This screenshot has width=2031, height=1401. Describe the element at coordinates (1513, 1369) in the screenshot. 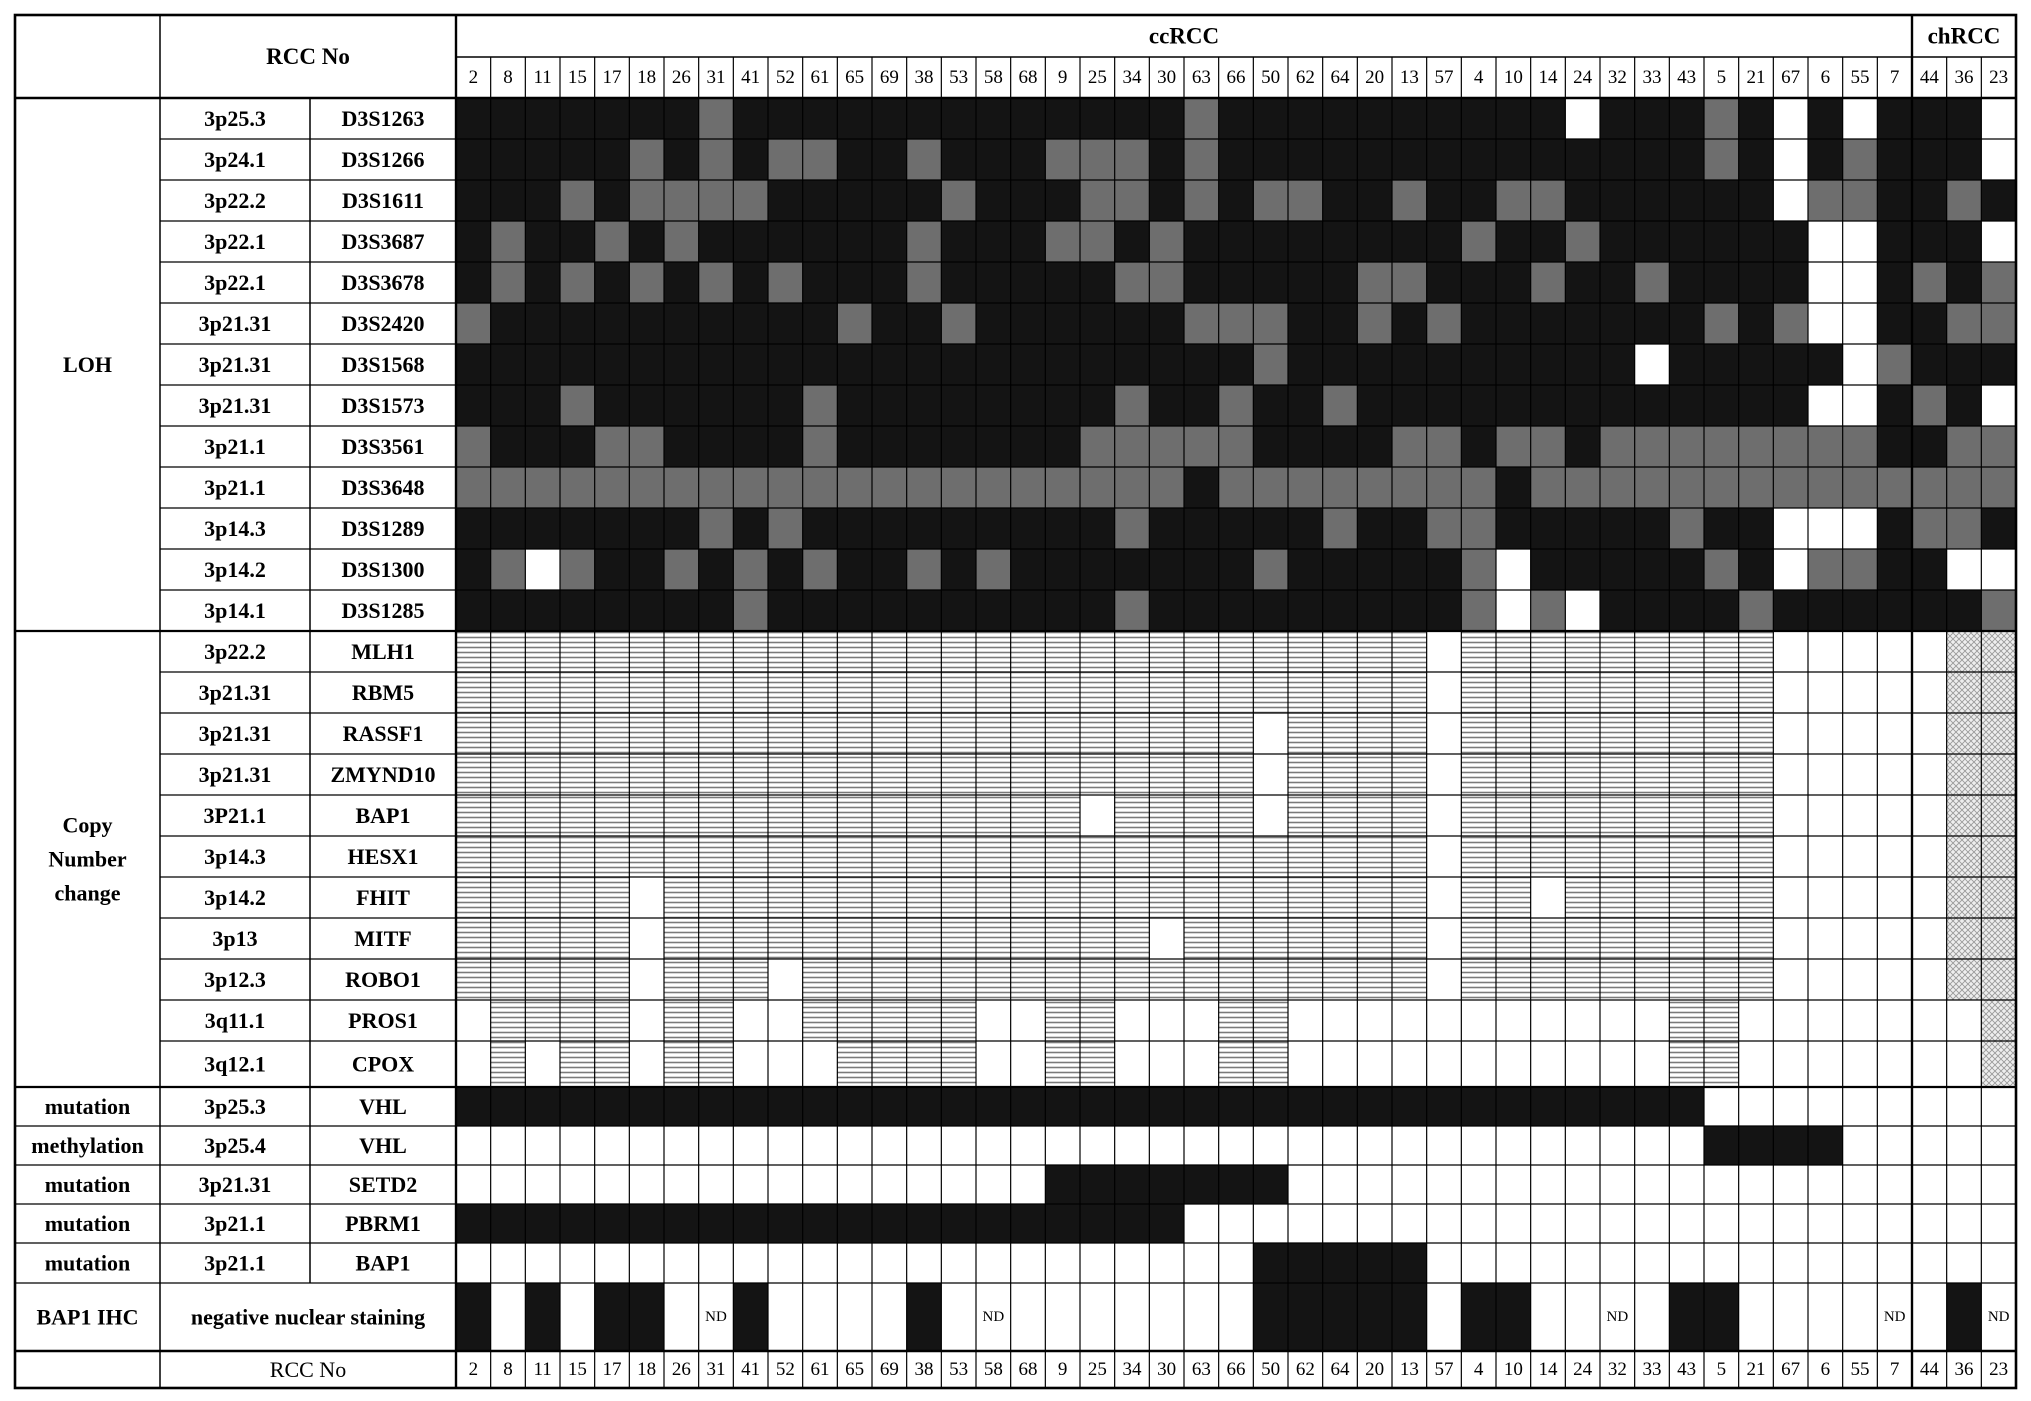

I see `sample-footer-10: 10` at that location.